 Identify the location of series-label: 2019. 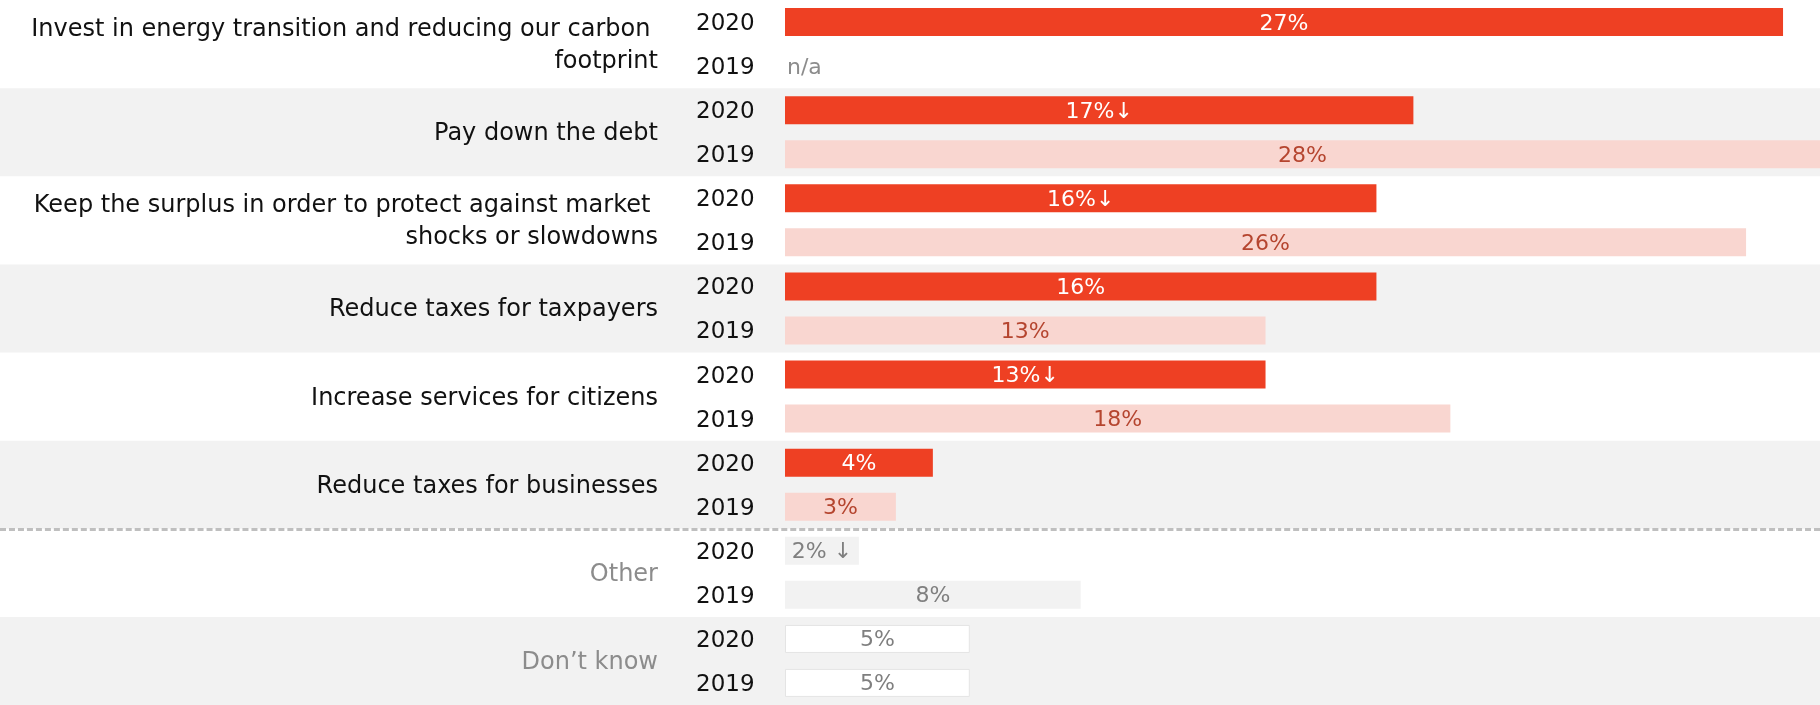
(725, 154).